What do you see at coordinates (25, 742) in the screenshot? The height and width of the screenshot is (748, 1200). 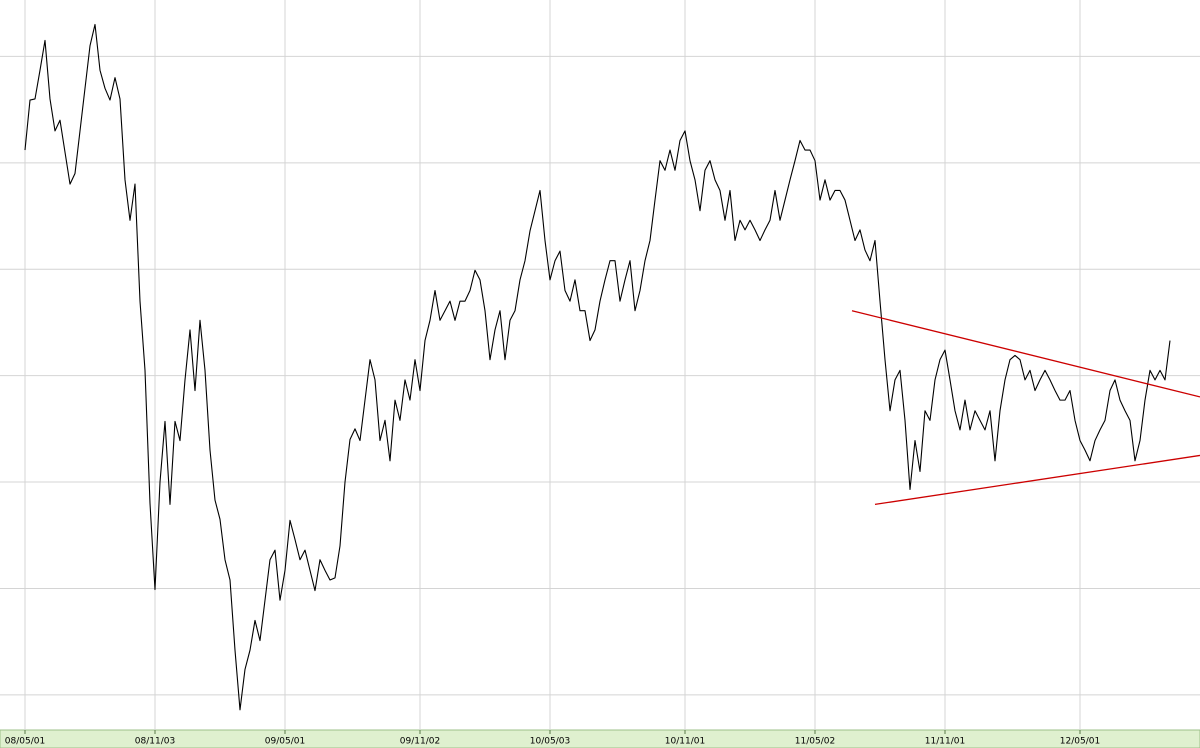 I see `x-tick-label: 08/05/01` at bounding box center [25, 742].